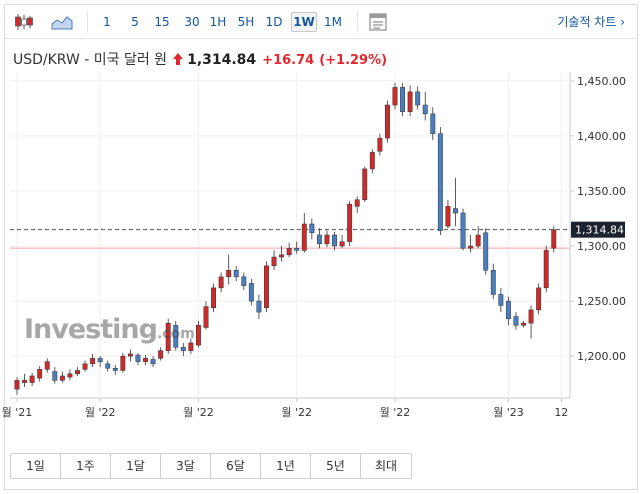 This screenshot has width=642, height=494. What do you see at coordinates (62, 22) in the screenshot?
I see `area-chart-icon` at bounding box center [62, 22].